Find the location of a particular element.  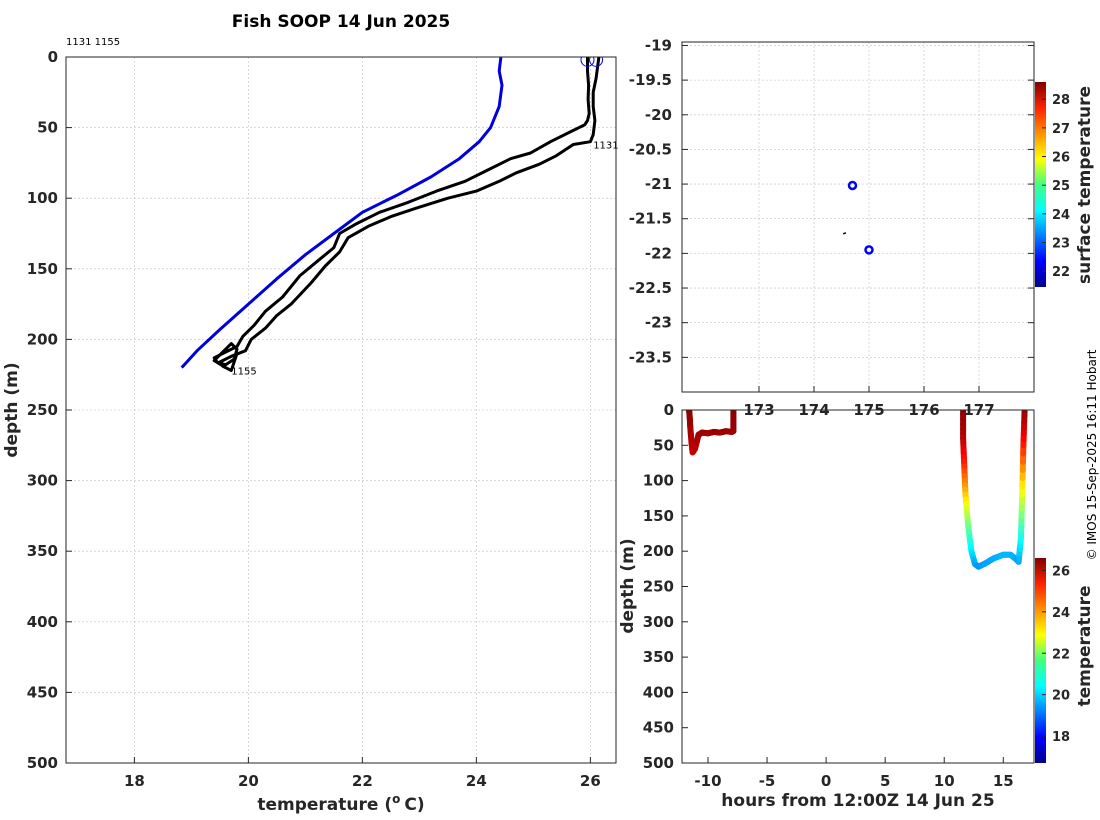

climatology-line is located at coordinates (342, 213).